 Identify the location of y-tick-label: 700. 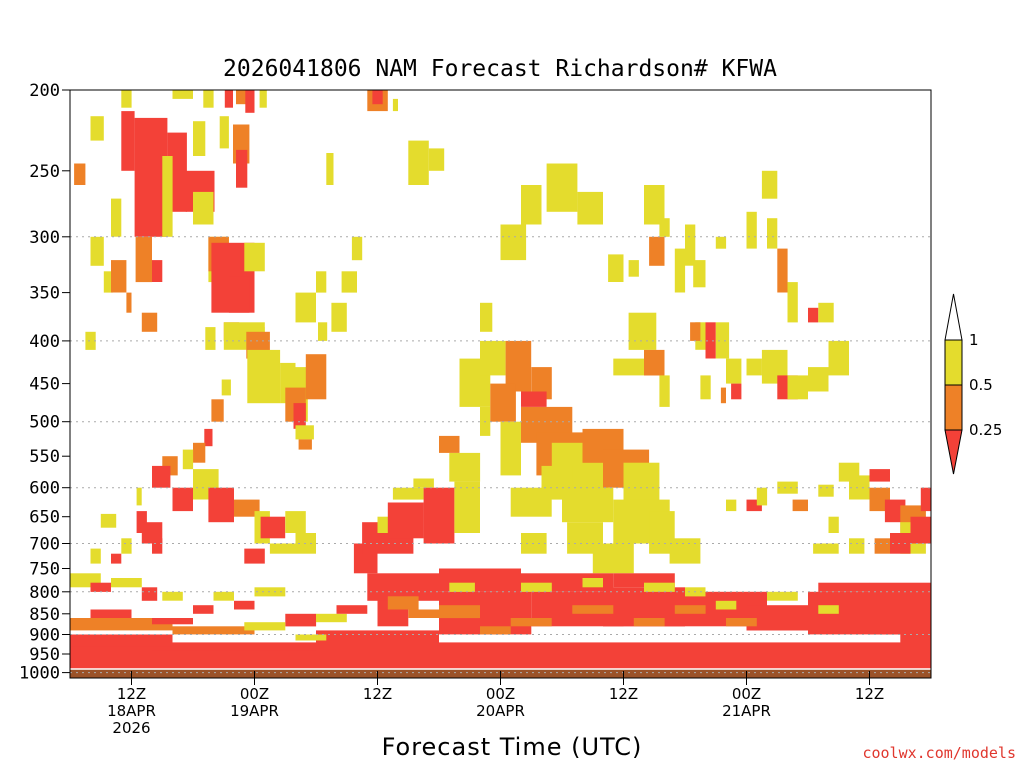
(44, 545).